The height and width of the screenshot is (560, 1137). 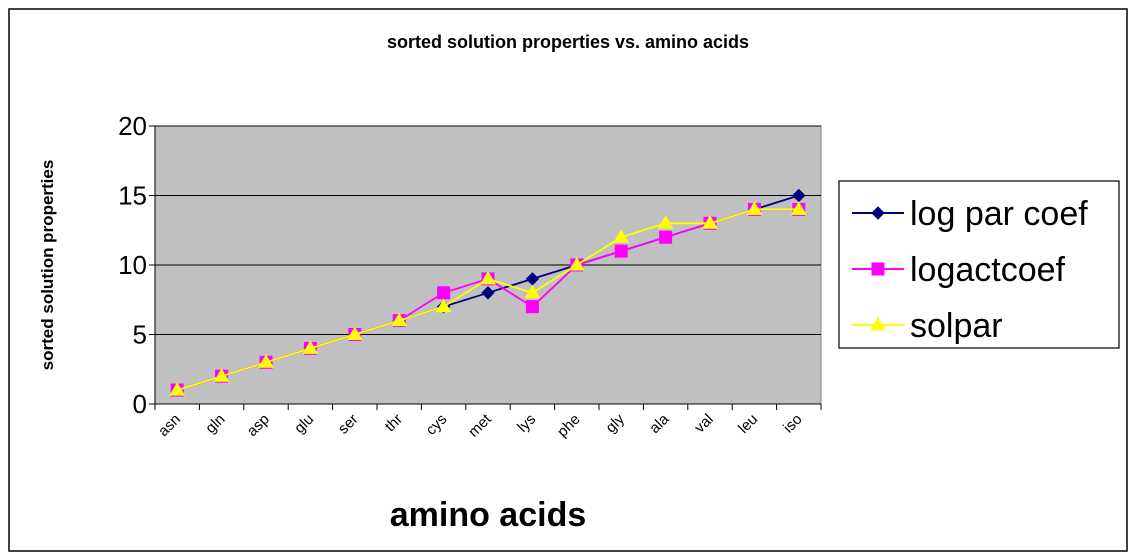 I want to click on y-axis-label: sorted solution properties, so click(x=47, y=265).